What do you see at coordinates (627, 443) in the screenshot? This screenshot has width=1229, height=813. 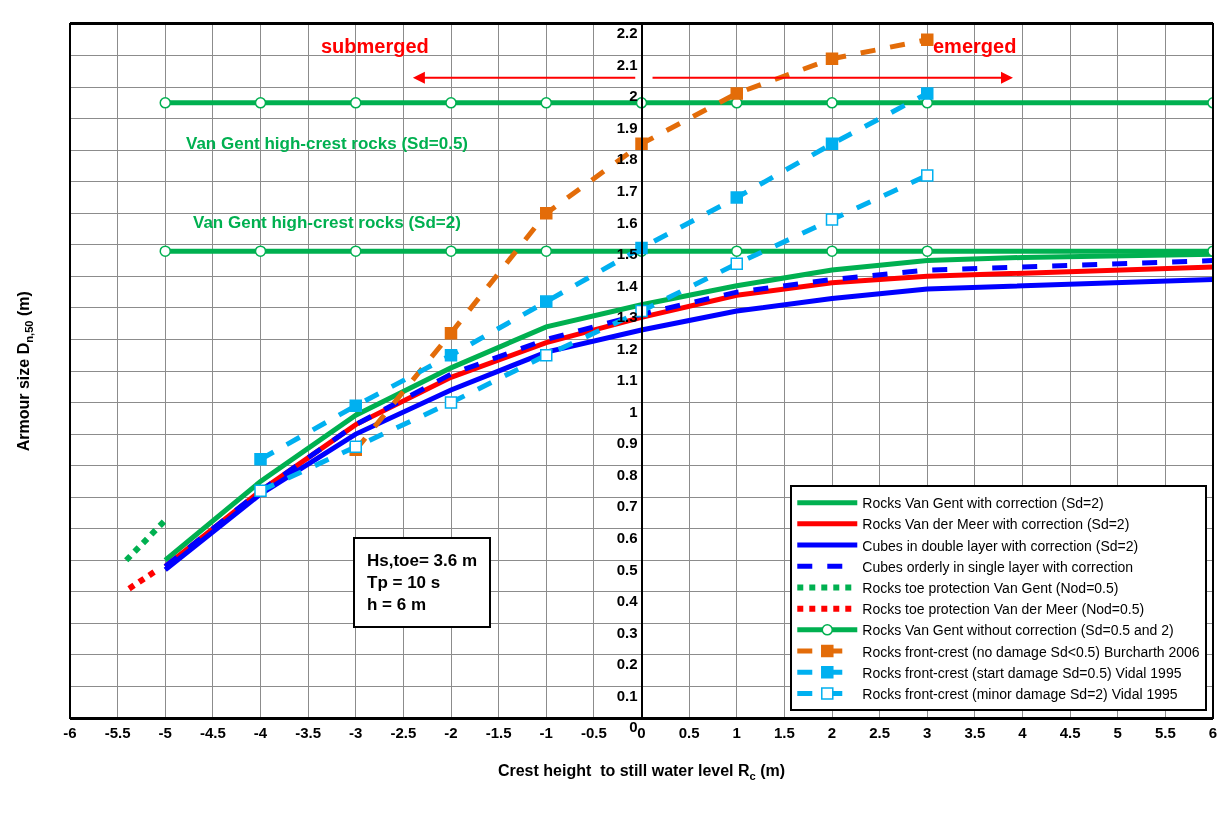 I see `y-tick-label: 0.9` at bounding box center [627, 443].